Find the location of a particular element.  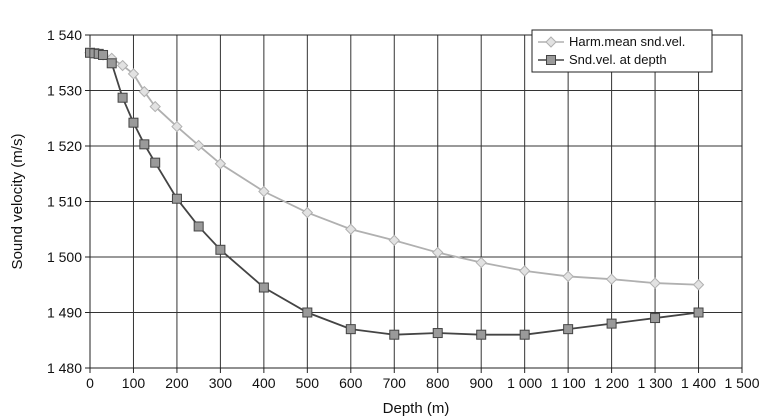

legend: Harm.mean snd.vel. Snd.vel. at depth is located at coordinates (622, 51).